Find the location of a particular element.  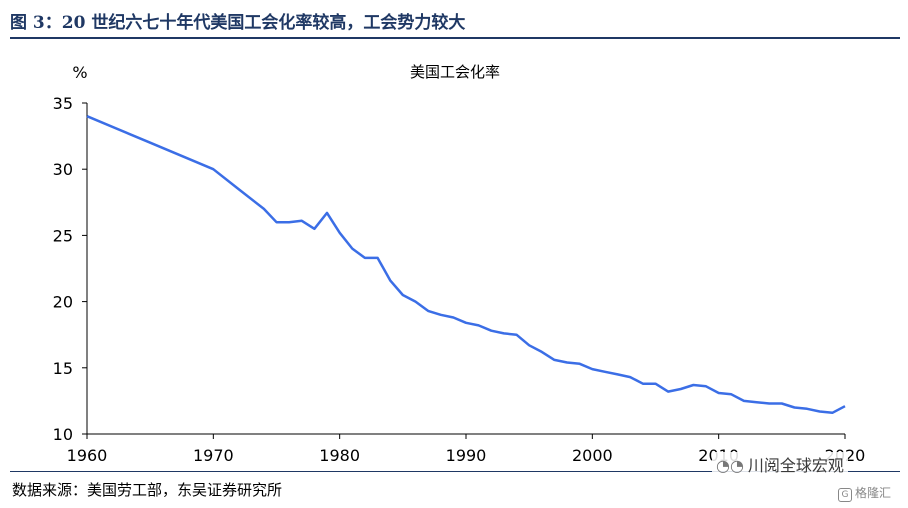

chart-title: 美国工会化率 is located at coordinates (455, 72).